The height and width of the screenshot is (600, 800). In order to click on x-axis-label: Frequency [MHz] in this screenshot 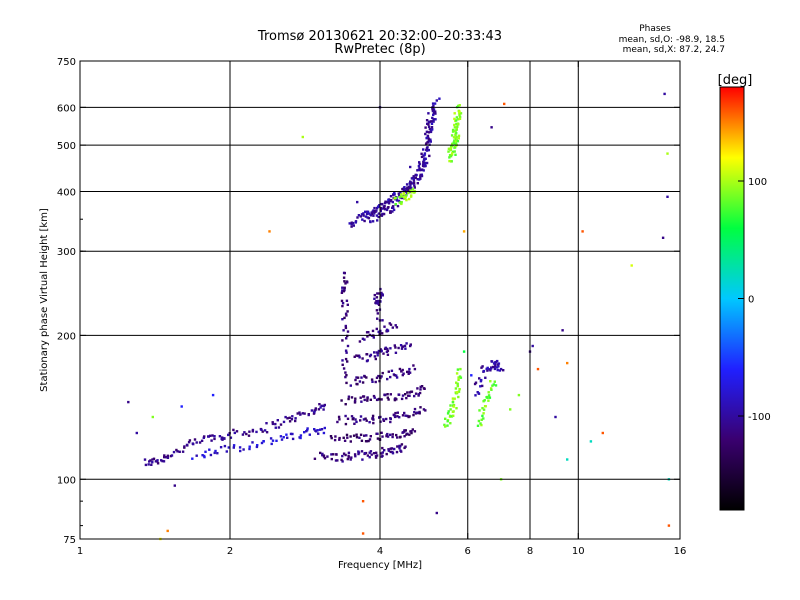, I will do `click(380, 565)`.